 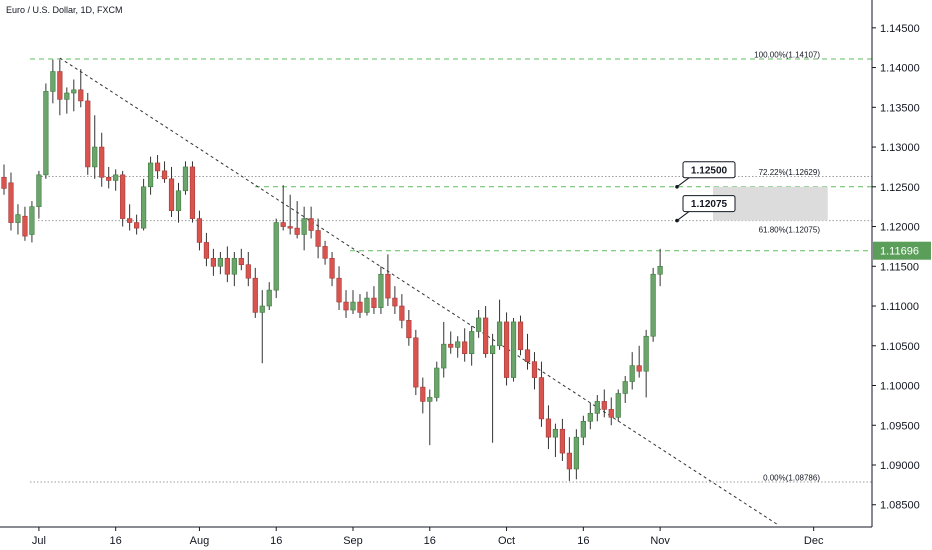 I want to click on price-tick-label: 1.08500, so click(x=900, y=506).